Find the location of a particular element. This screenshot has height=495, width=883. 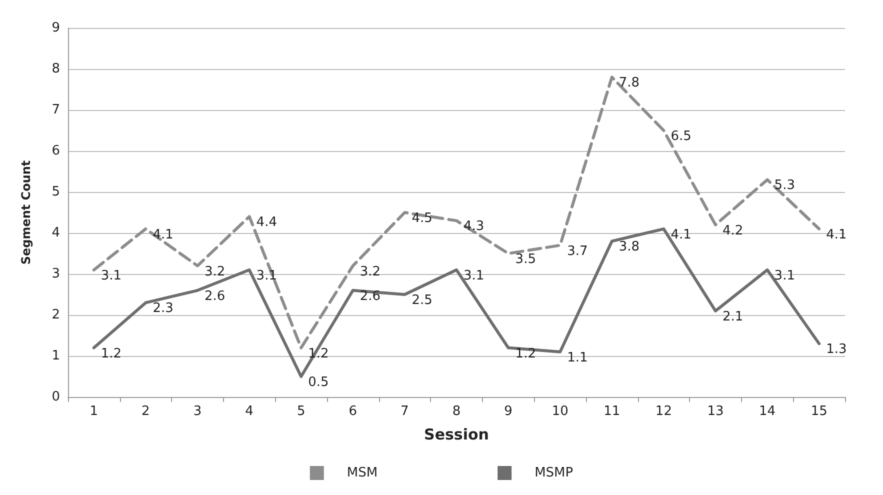

y-axis-title: Segment Count is located at coordinates (26, 212).